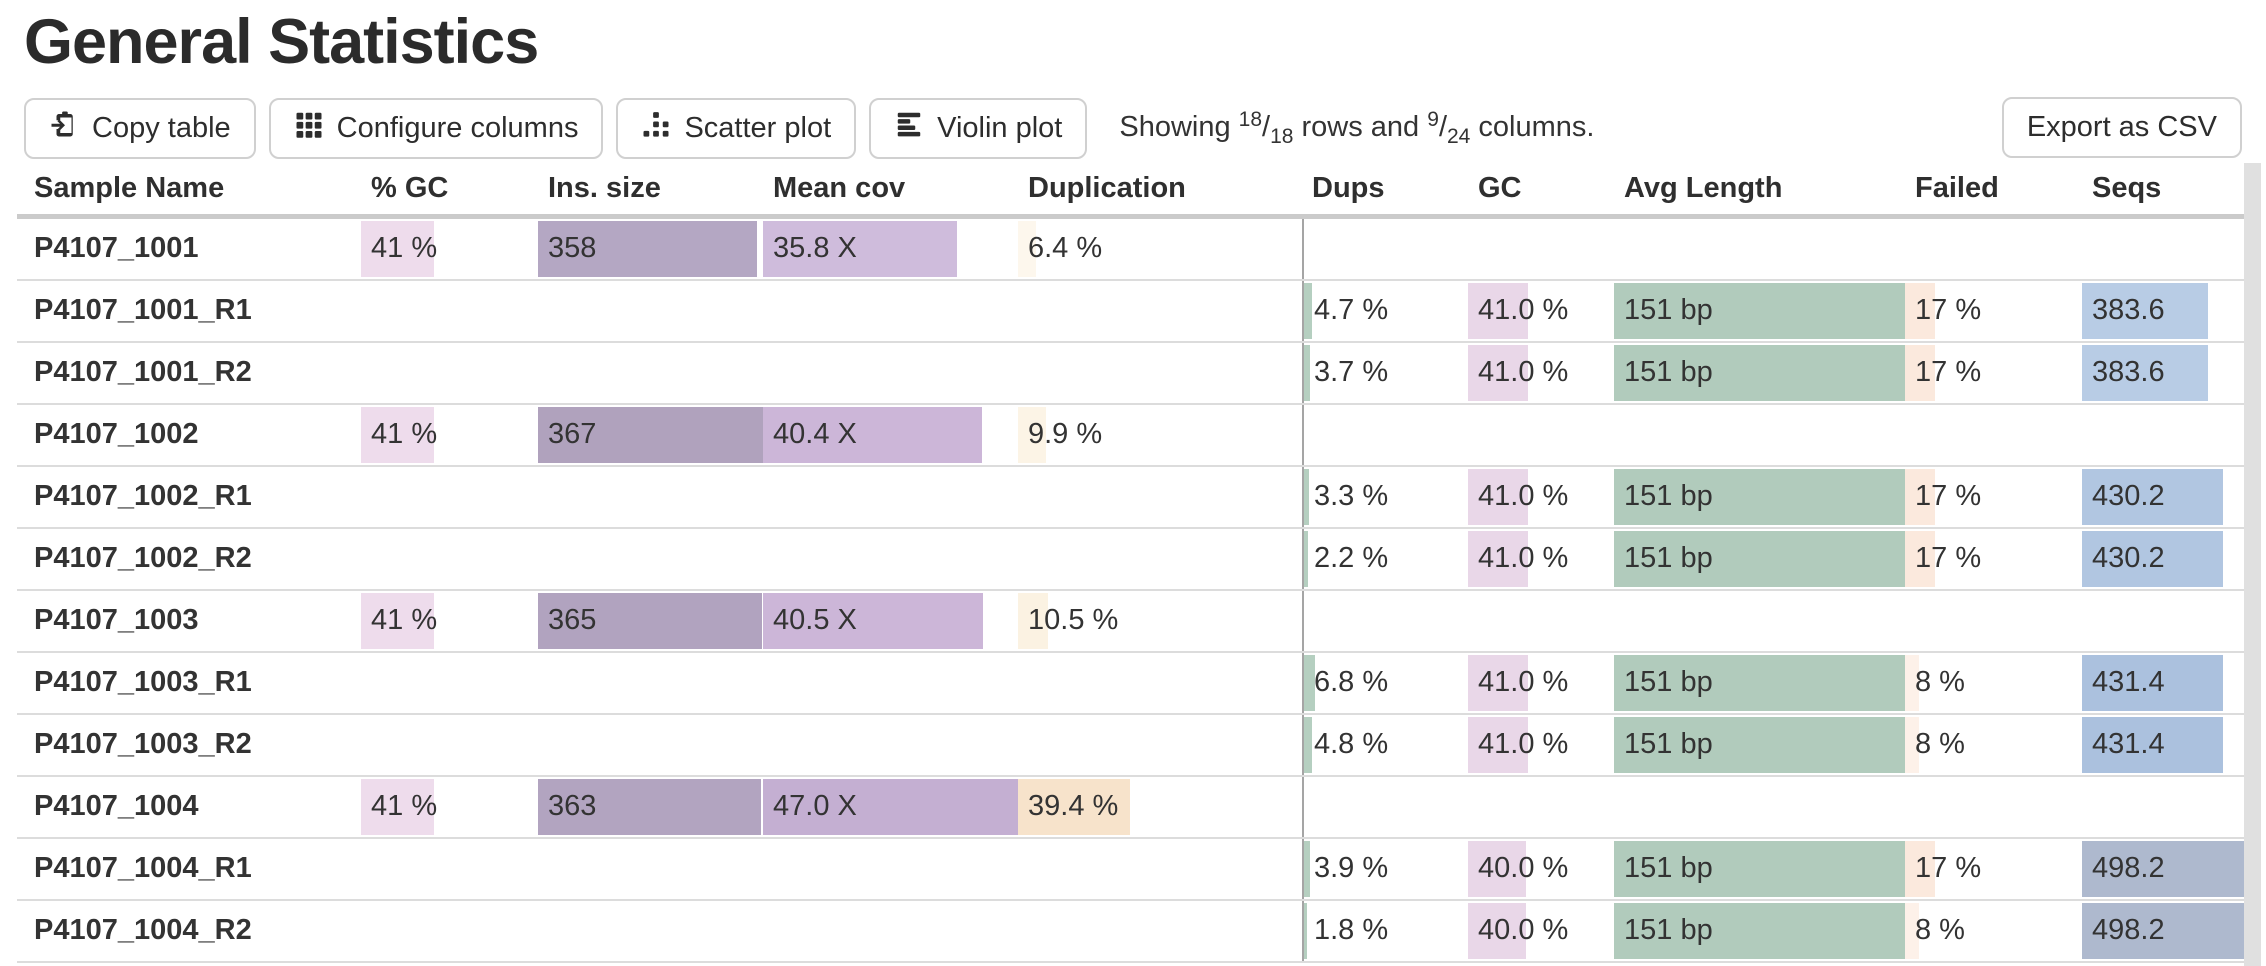  Describe the element at coordinates (2163, 311) in the screenshot. I see `cell-seqs: 383.6` at that location.